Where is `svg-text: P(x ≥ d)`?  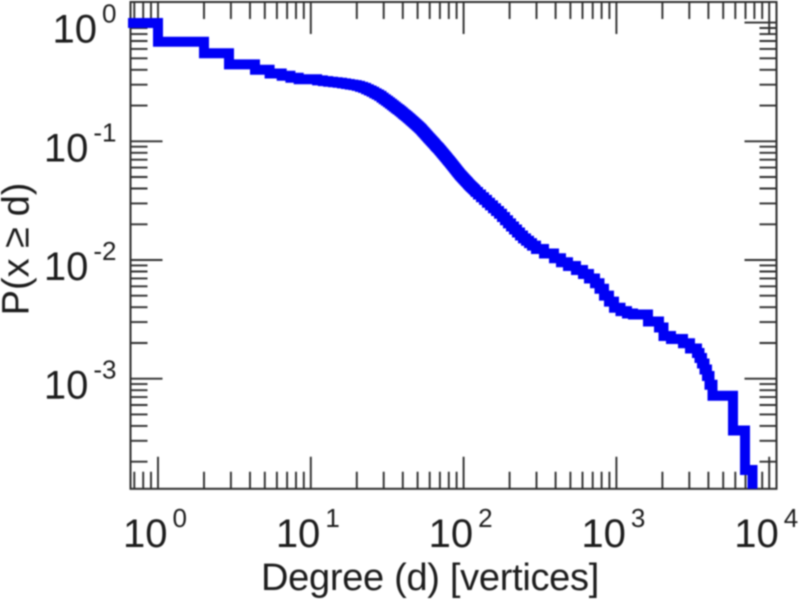 svg-text: P(x ≥ d) is located at coordinates (19, 249).